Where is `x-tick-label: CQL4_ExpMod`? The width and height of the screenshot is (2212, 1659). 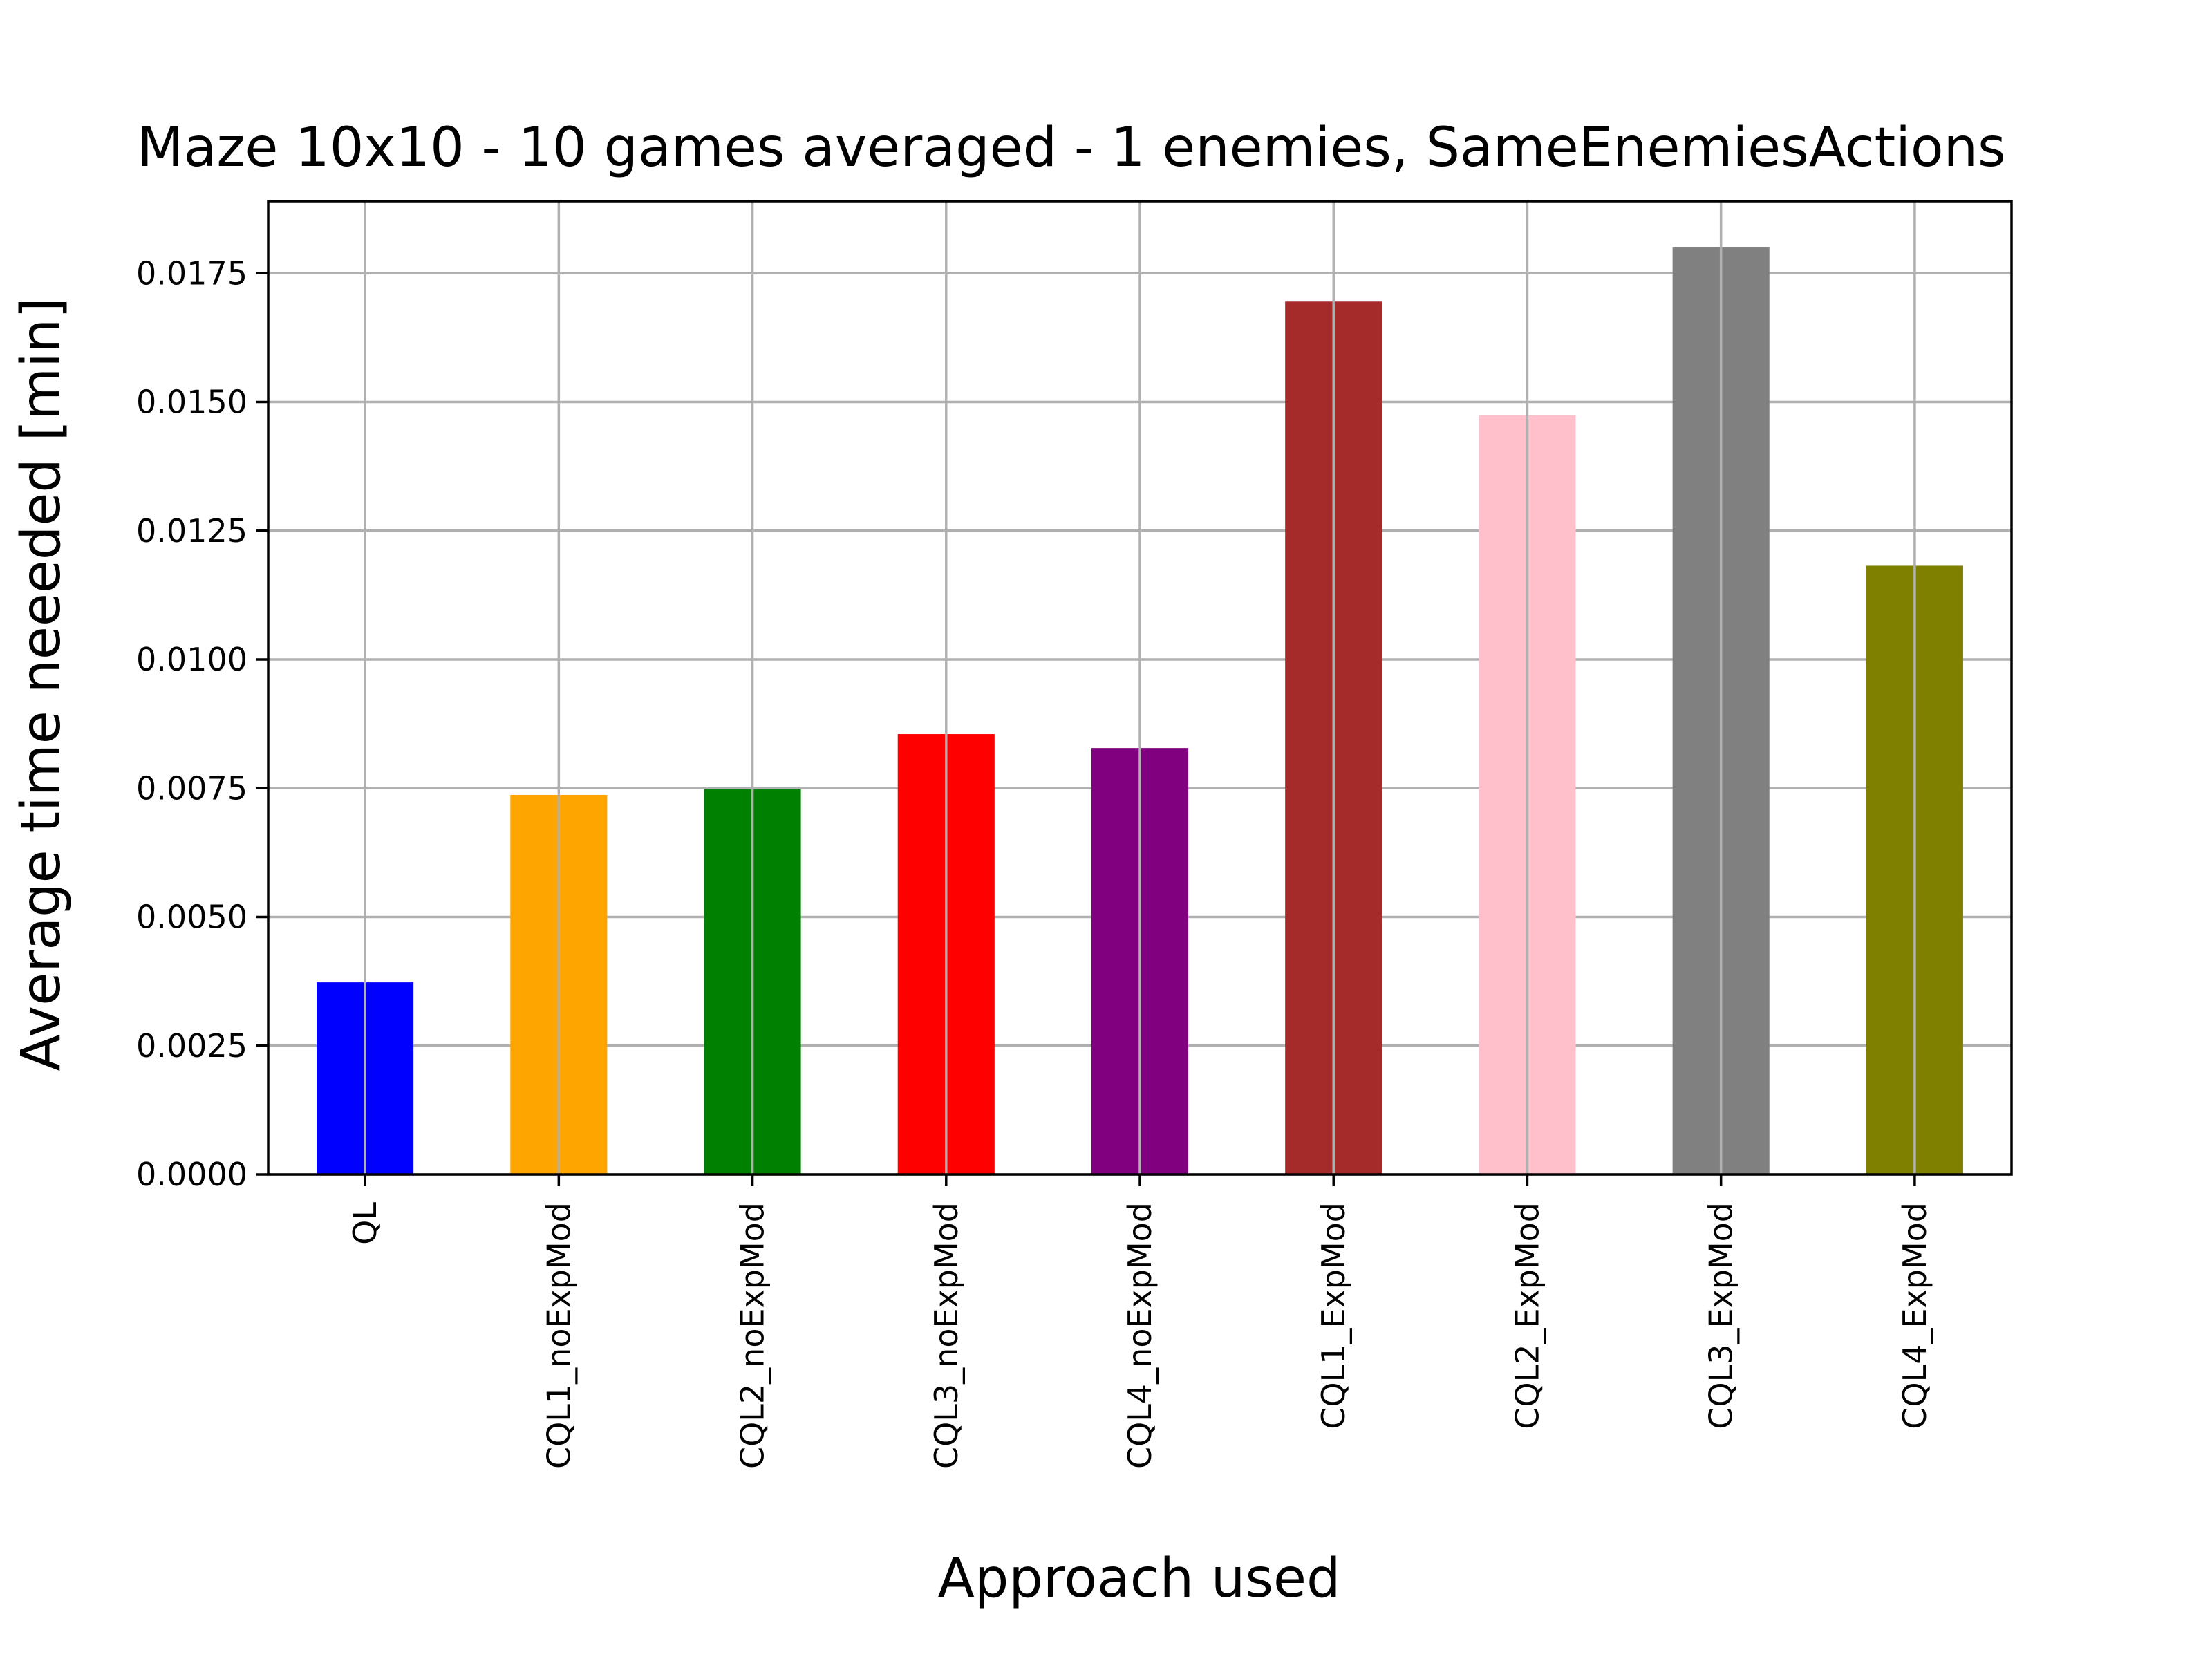 x-tick-label: CQL4_ExpMod is located at coordinates (1914, 1316).